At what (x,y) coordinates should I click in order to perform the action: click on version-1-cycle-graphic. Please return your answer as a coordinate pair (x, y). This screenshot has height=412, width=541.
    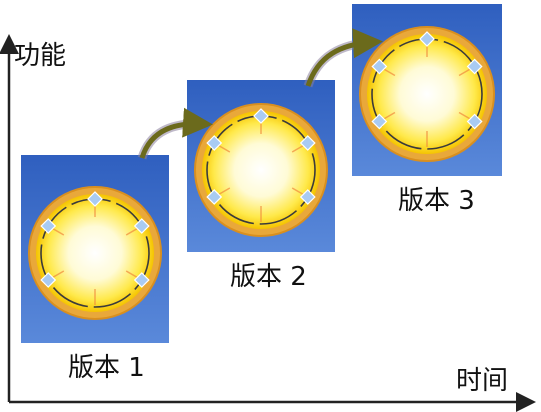
    Looking at the image, I should click on (95, 249).